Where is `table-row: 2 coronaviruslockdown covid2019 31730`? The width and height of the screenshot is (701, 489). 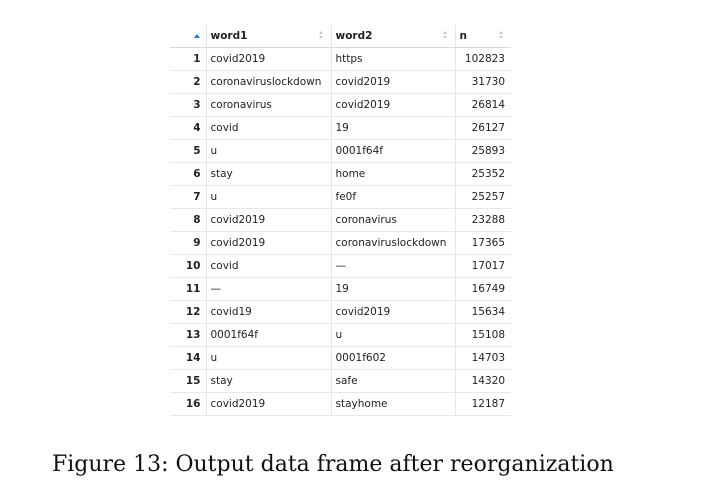
table-row: 2 coronaviruslockdown covid2019 31730 is located at coordinates (340, 82).